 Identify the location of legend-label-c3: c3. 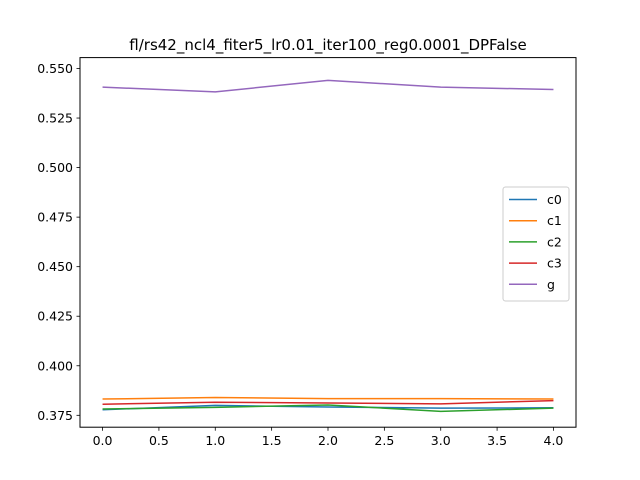
(554, 263).